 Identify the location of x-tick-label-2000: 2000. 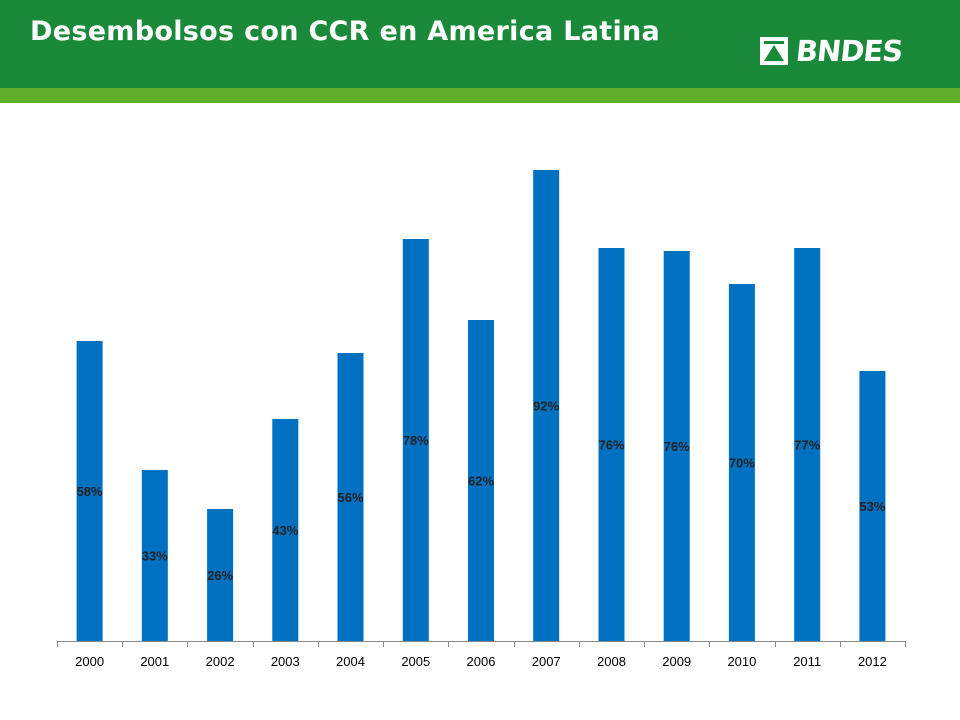
(89, 661).